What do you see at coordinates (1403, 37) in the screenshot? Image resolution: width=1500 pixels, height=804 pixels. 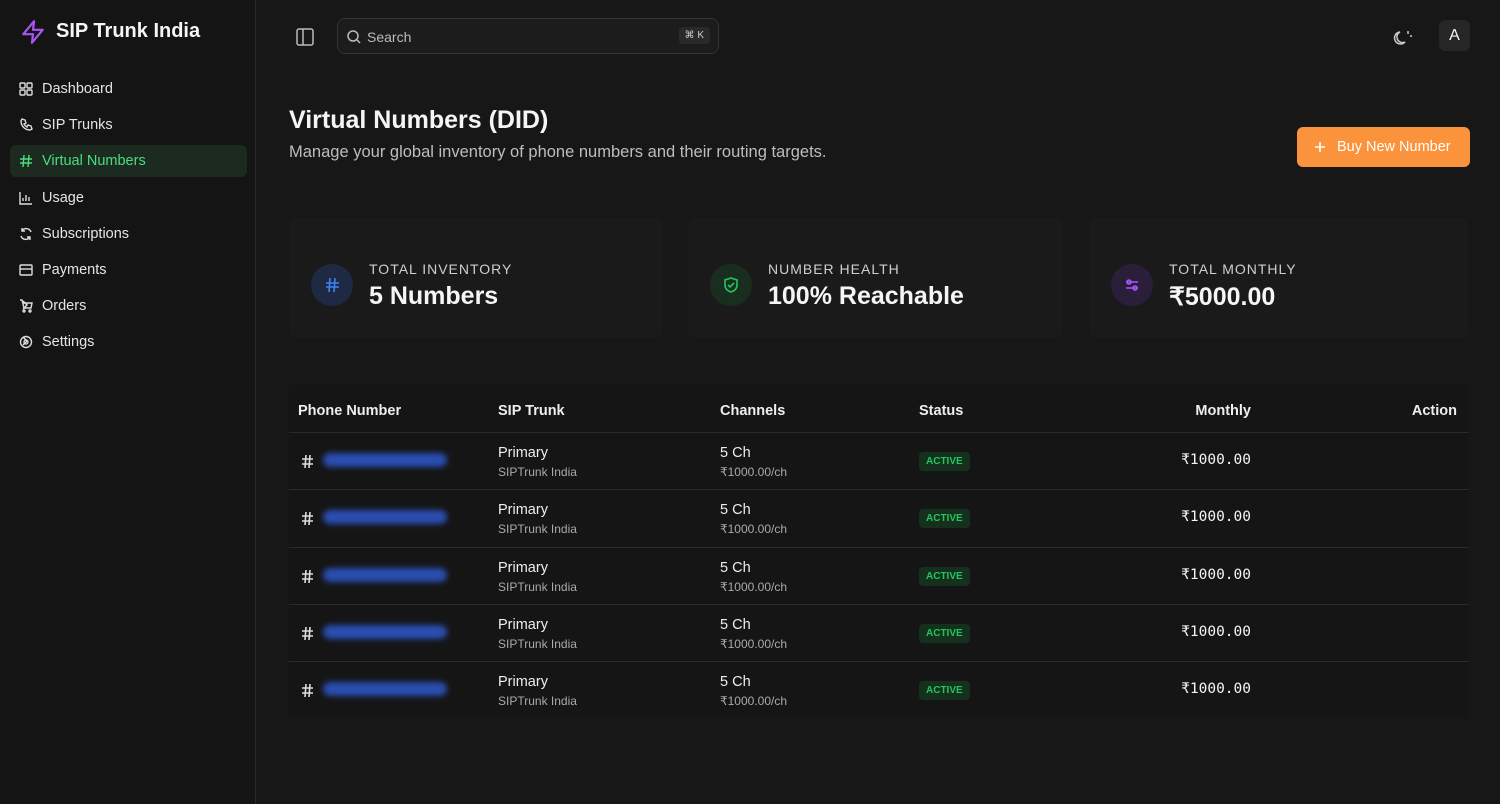 I see `theme-toggle` at bounding box center [1403, 37].